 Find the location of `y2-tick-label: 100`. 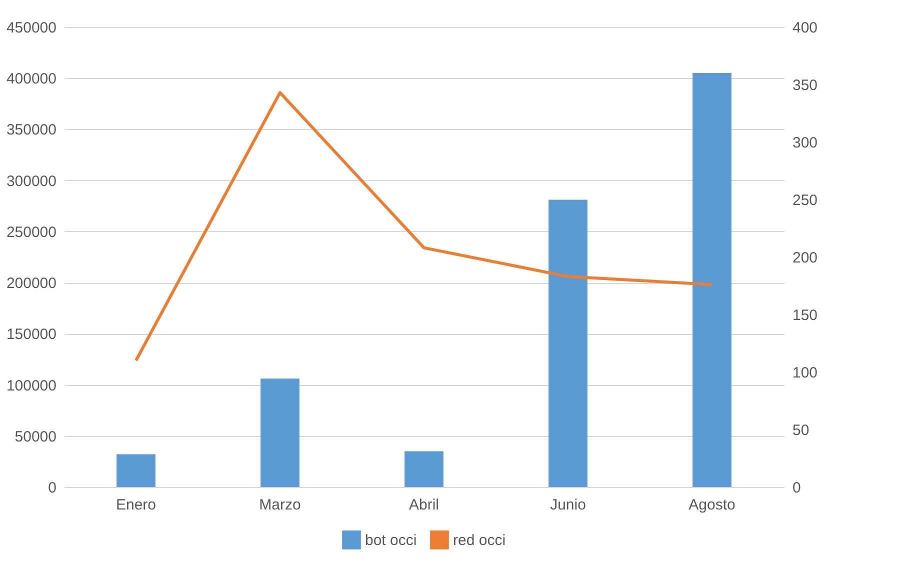

y2-tick-label: 100 is located at coordinates (805, 373).